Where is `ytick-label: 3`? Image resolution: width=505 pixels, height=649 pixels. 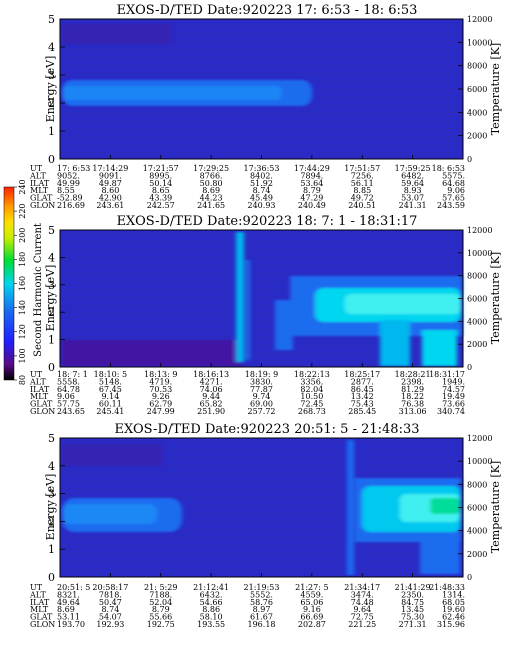
ytick-label: 3 is located at coordinates (51, 75).